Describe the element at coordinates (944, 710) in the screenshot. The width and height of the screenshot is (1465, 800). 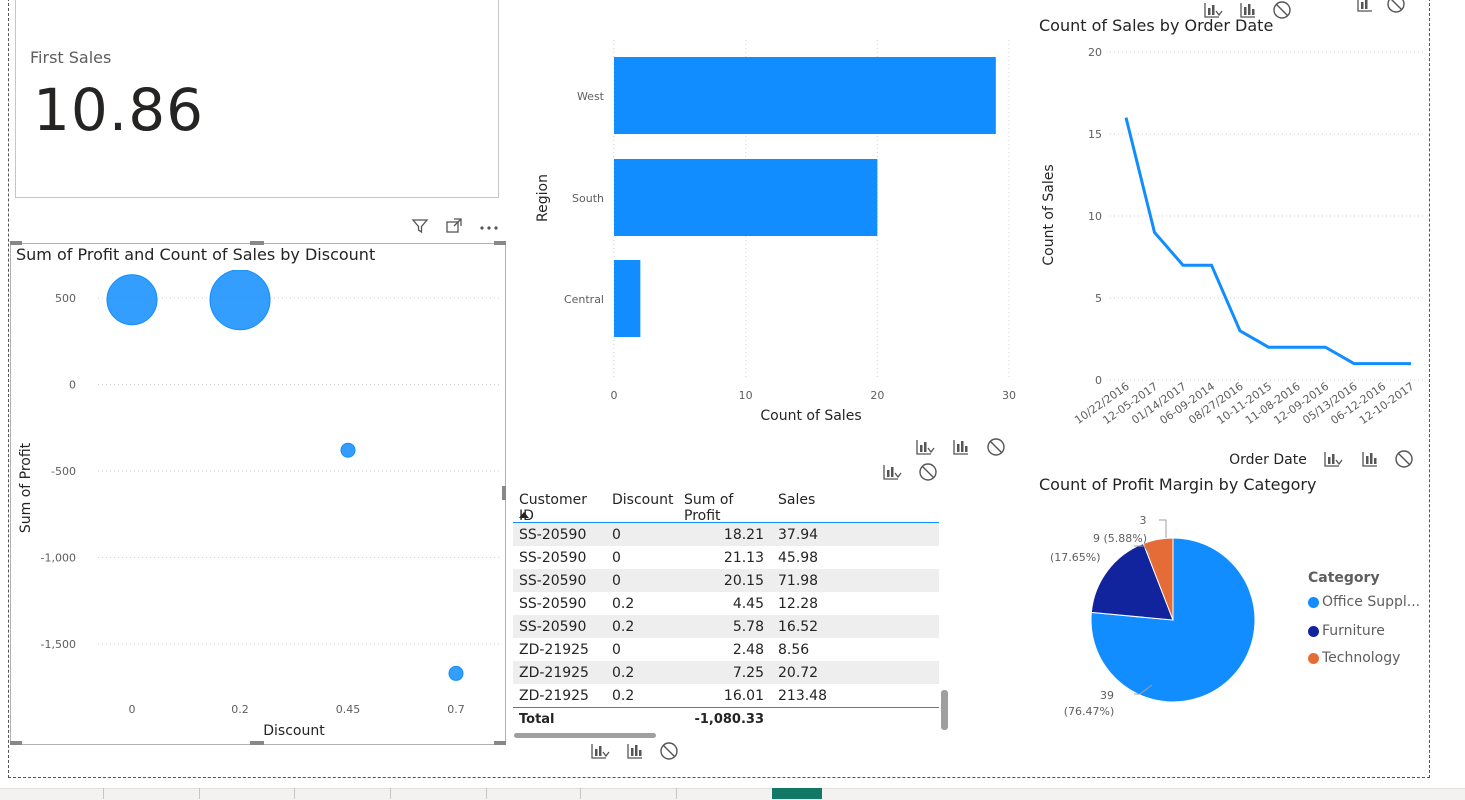
I see `table-vertical-scrollbar` at that location.